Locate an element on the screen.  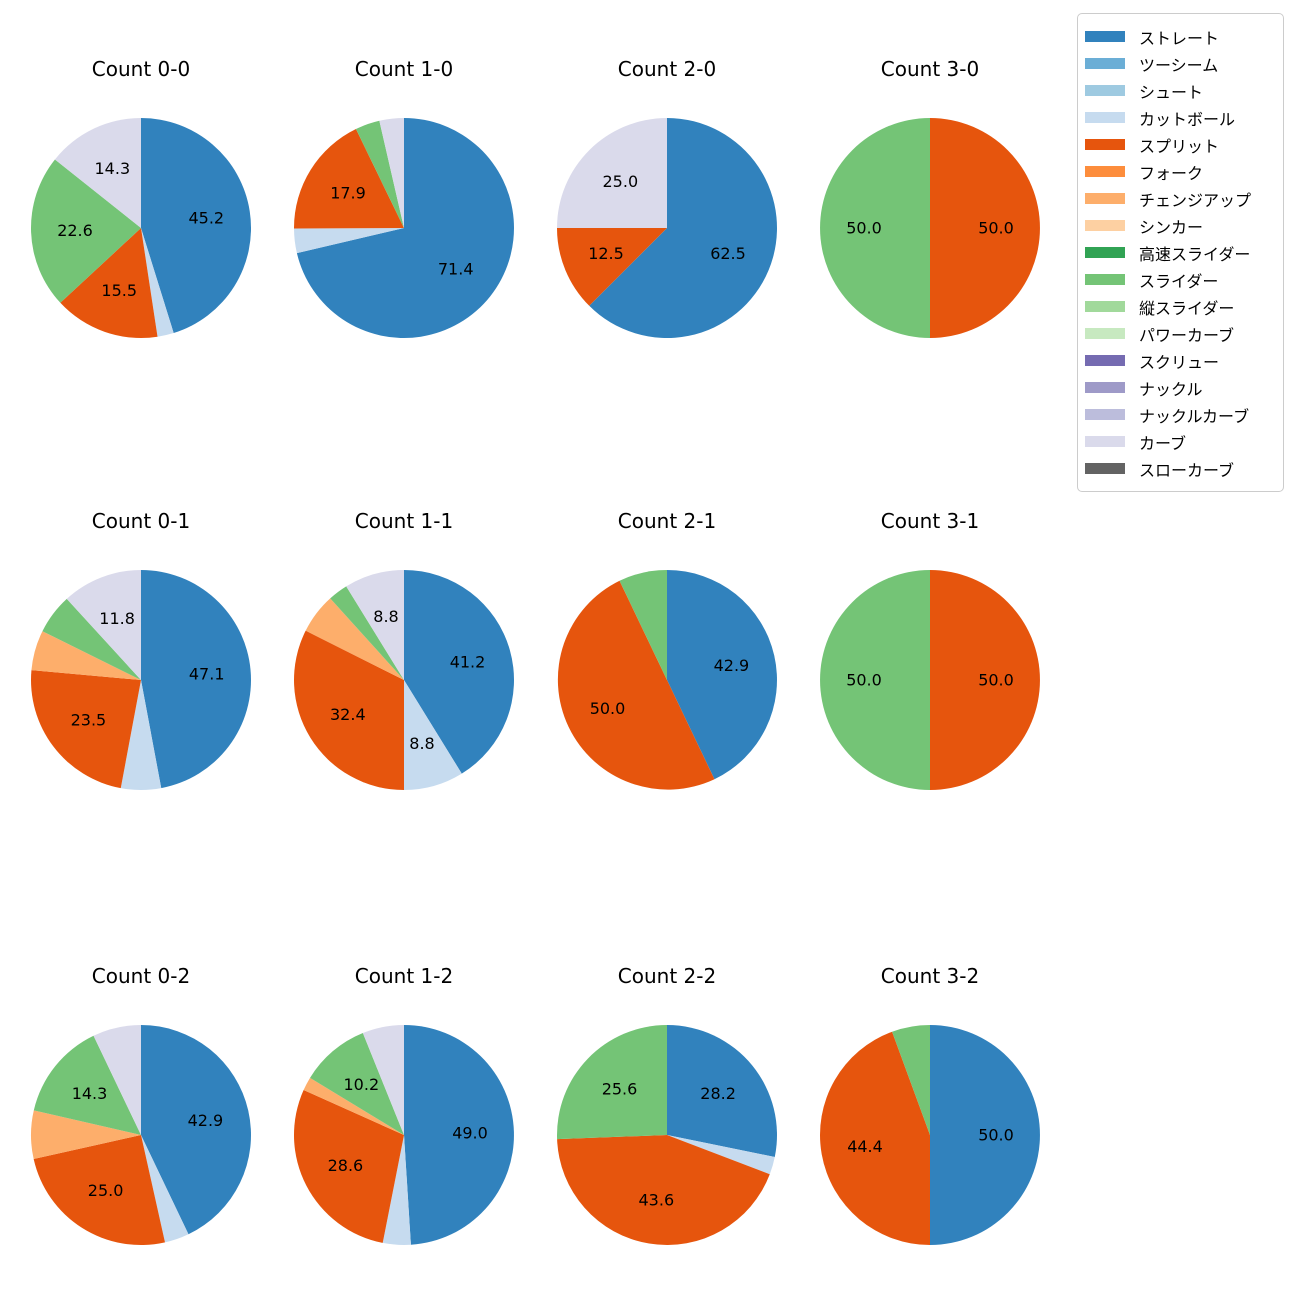
pie-chart-count-1-1: 41.2 8.8 32.4 8.8 is located at coordinates (404, 680).